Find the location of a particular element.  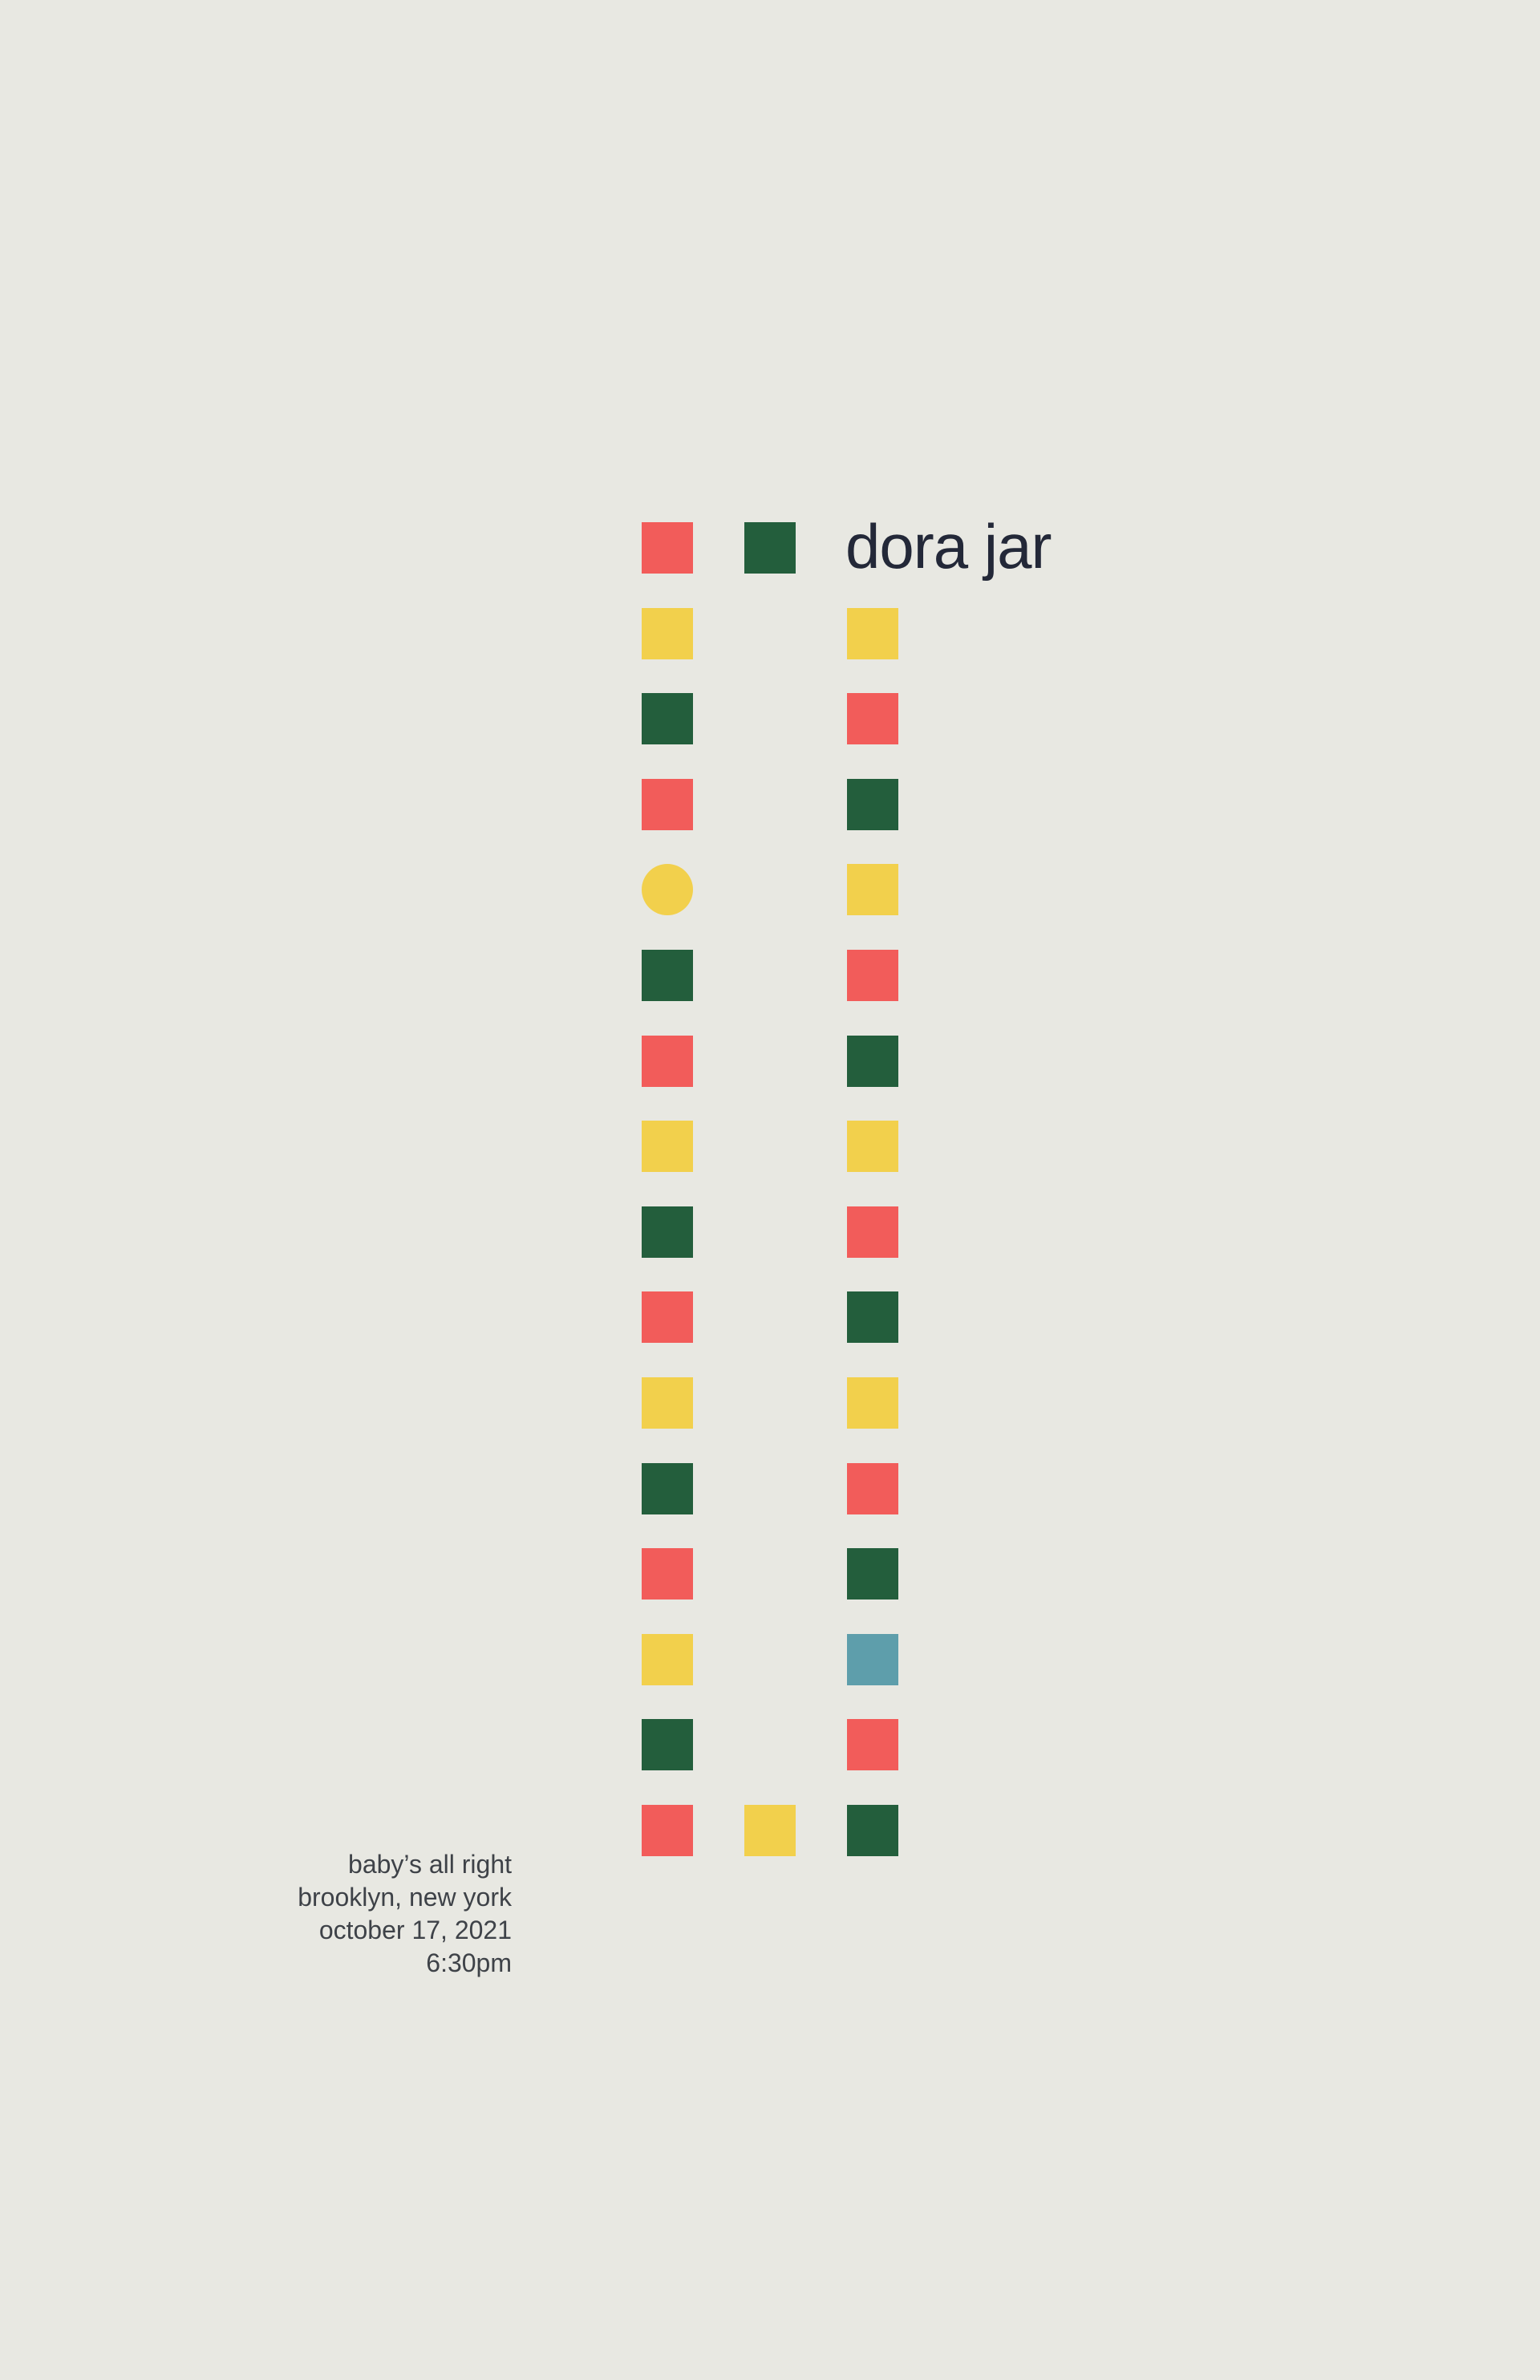

date-line: october 17, 2021 is located at coordinates (415, 1930).